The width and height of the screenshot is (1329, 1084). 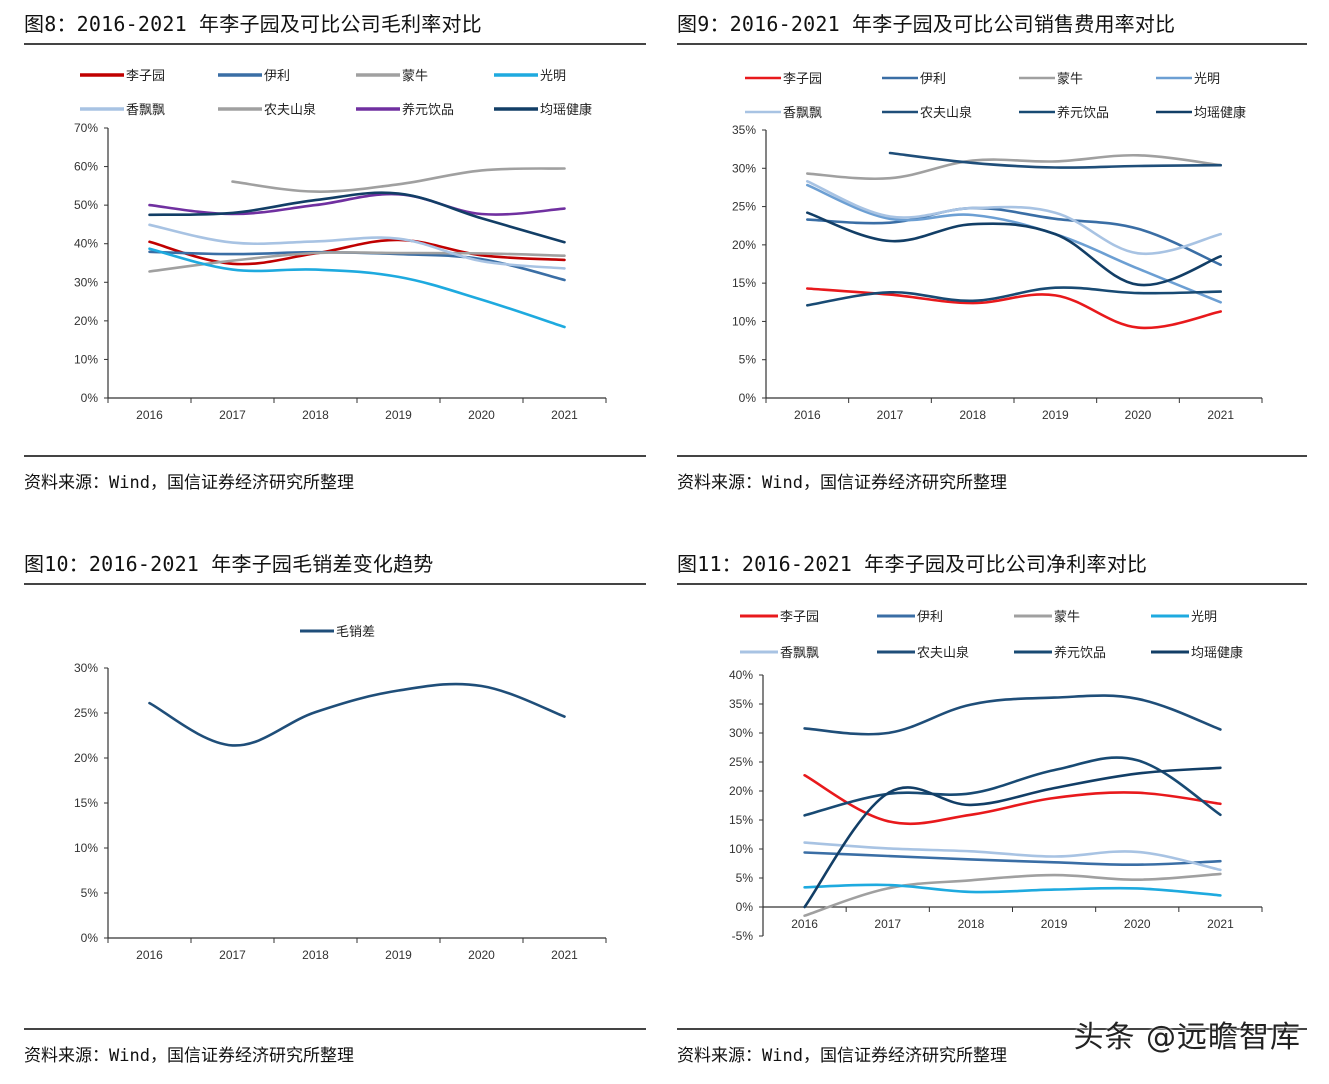 What do you see at coordinates (842, 1056) in the screenshot?
I see `figure-11-source: 资料来源：Wind，国信证券经济研究所整理` at bounding box center [842, 1056].